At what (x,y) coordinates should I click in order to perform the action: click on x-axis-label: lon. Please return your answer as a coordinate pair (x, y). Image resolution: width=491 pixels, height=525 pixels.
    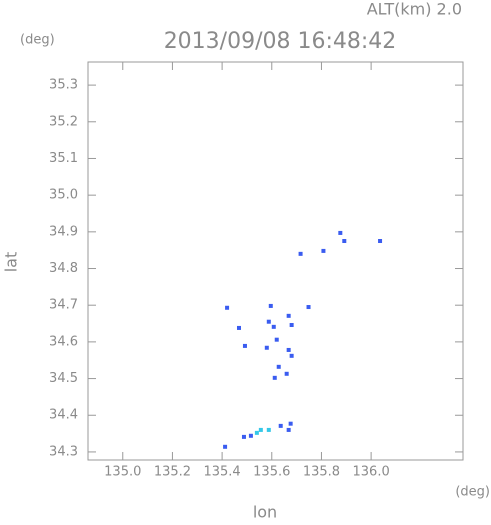
    Looking at the image, I should click on (265, 512).